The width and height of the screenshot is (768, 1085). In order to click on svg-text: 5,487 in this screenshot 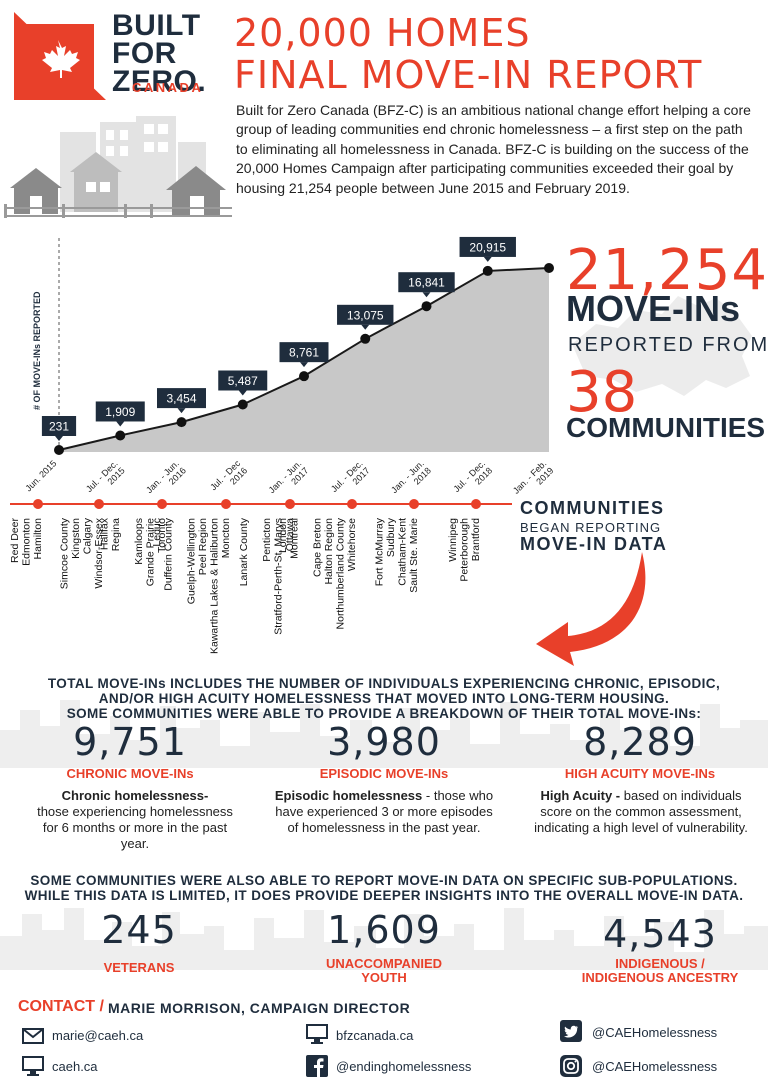, I will do `click(243, 381)`.